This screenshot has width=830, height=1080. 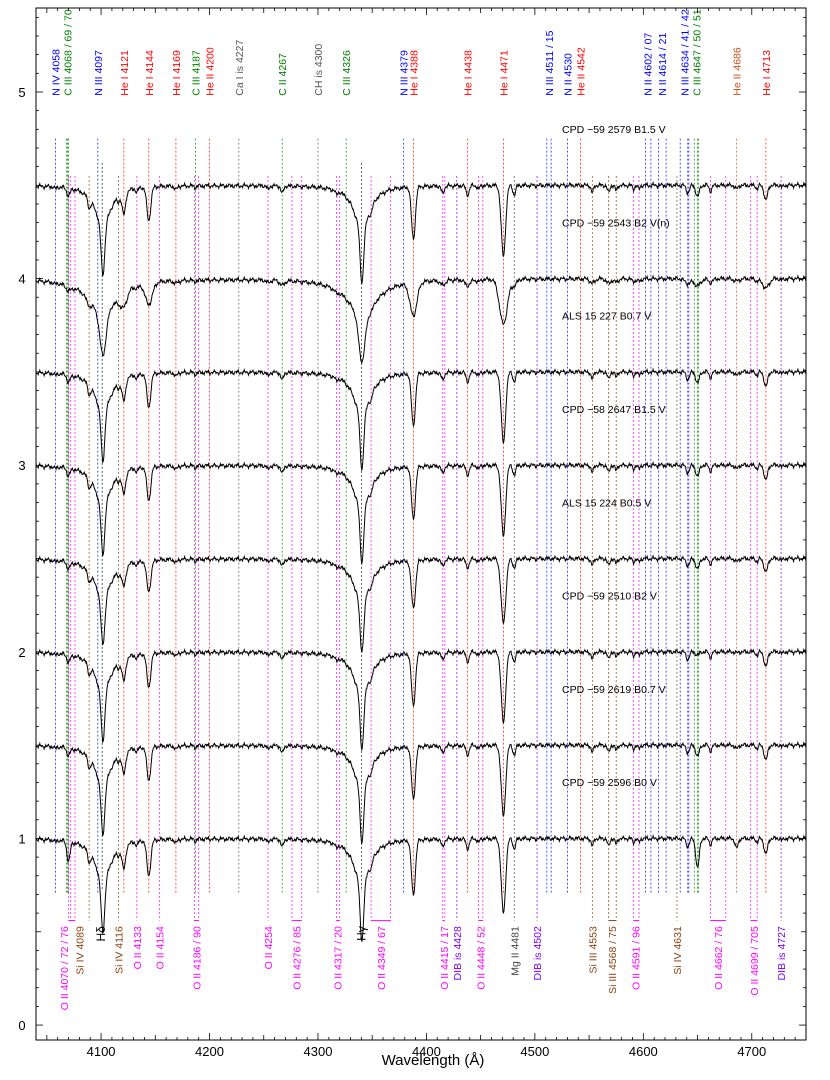 What do you see at coordinates (318, 1051) in the screenshot?
I see `x-tick-label: 4300` at bounding box center [318, 1051].